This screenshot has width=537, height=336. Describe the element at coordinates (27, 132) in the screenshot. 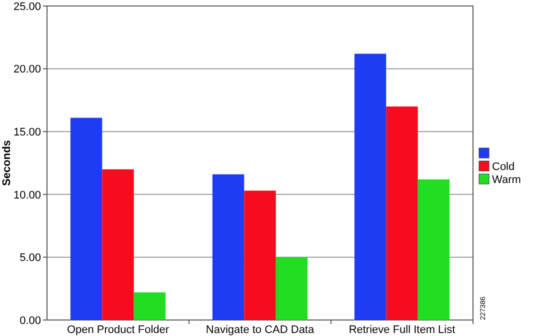

I see `y-tick-label: 15.00` at that location.